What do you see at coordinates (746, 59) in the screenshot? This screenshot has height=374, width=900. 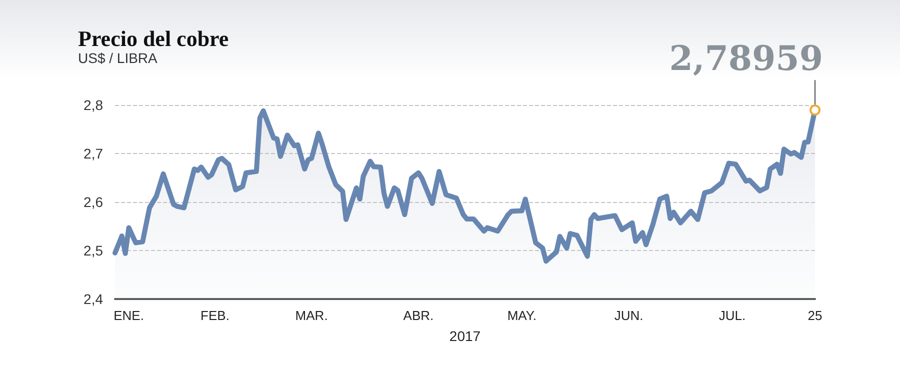 I see `annotation: 2,78959` at bounding box center [746, 59].